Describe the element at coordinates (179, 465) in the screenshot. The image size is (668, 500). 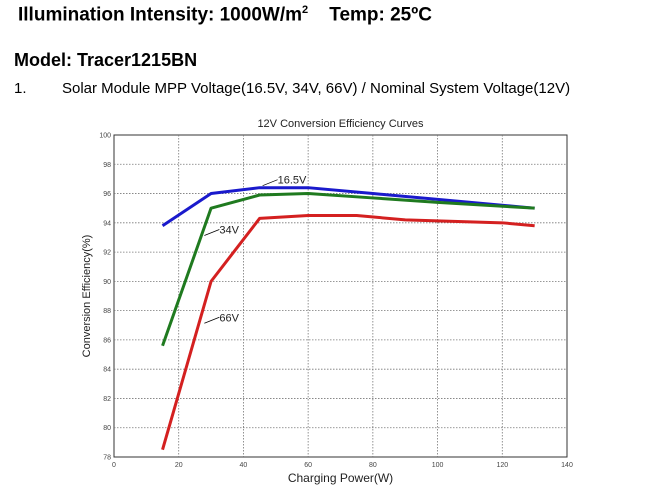
I see `x-tick-label: 20` at that location.